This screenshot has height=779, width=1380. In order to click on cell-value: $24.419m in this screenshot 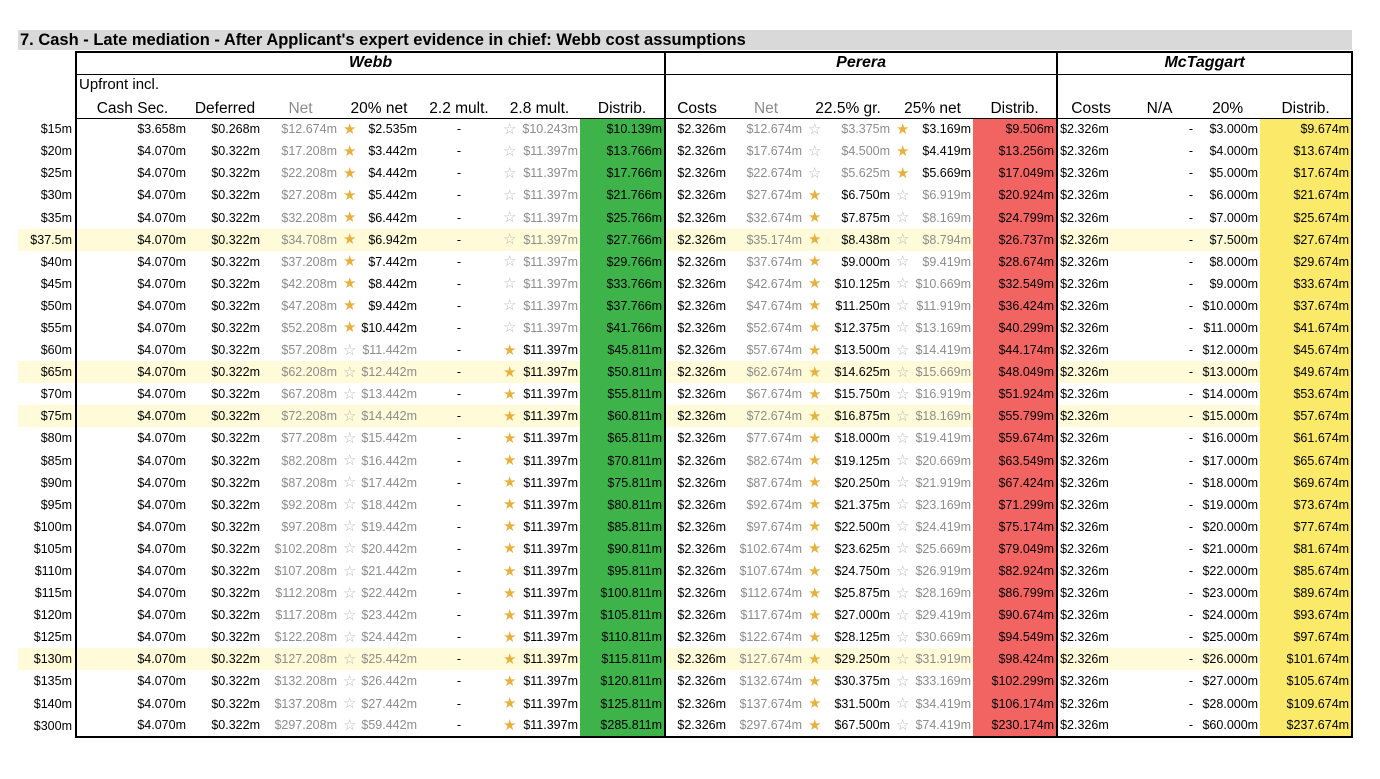, I will do `click(943, 526)`.